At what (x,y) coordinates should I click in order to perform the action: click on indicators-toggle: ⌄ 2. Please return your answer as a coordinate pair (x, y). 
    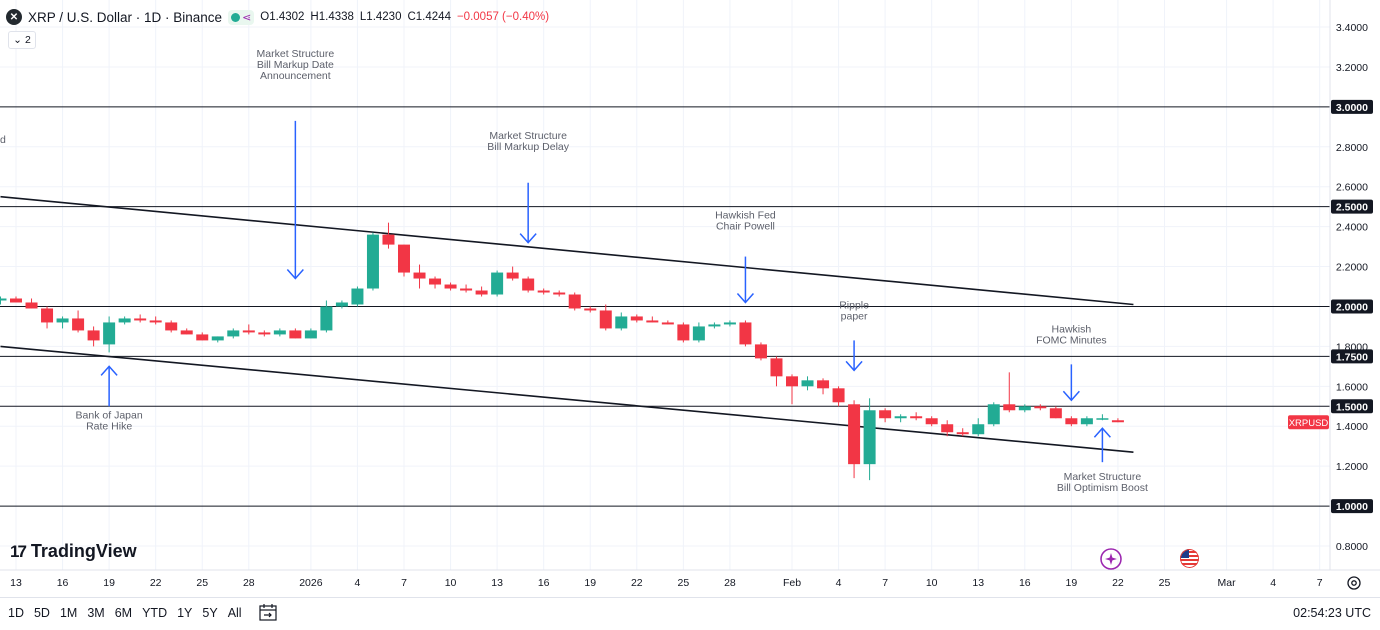
    Looking at the image, I should click on (22, 40).